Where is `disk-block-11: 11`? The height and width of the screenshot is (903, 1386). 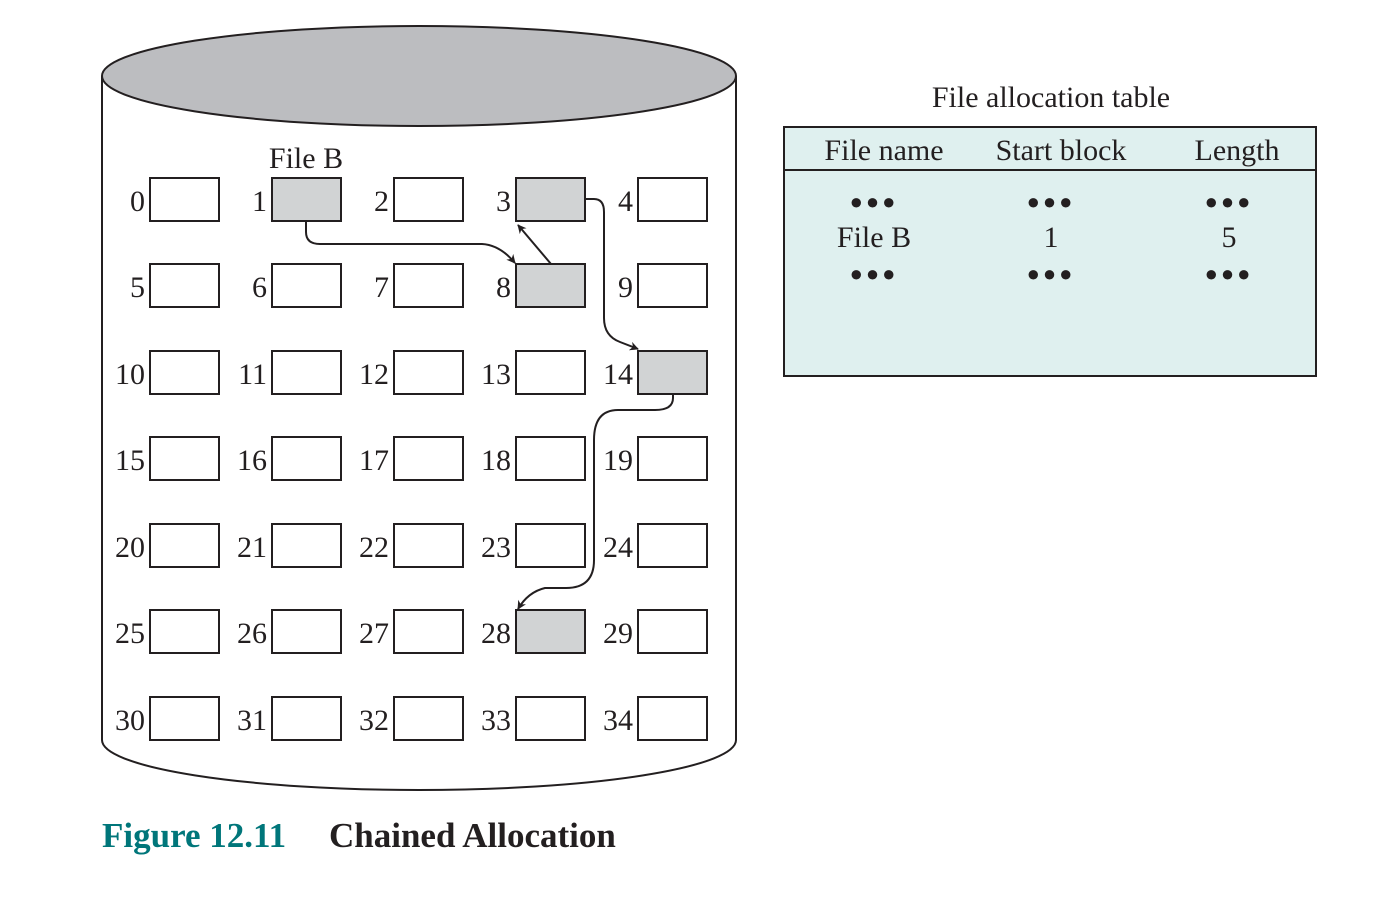 disk-block-11: 11 is located at coordinates (290, 372).